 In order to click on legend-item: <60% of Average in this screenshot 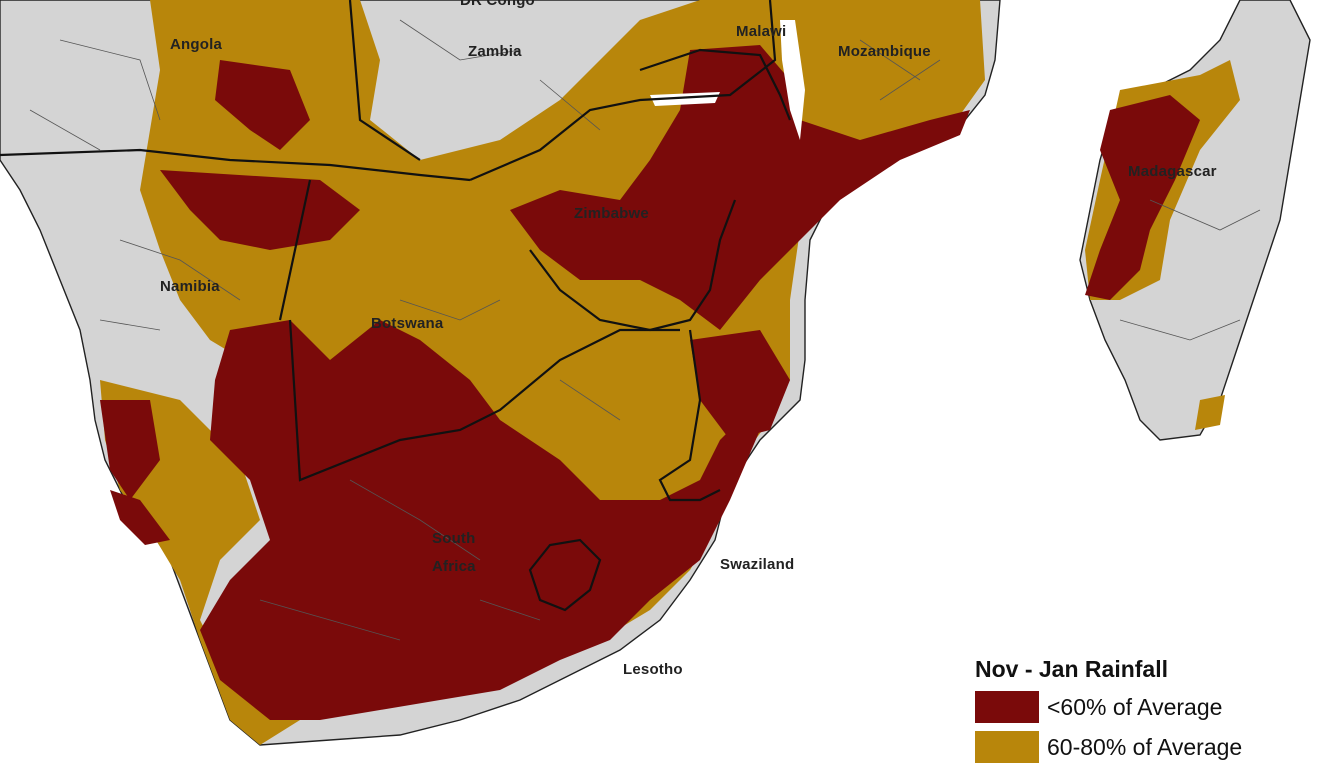, I will do `click(1108, 707)`.